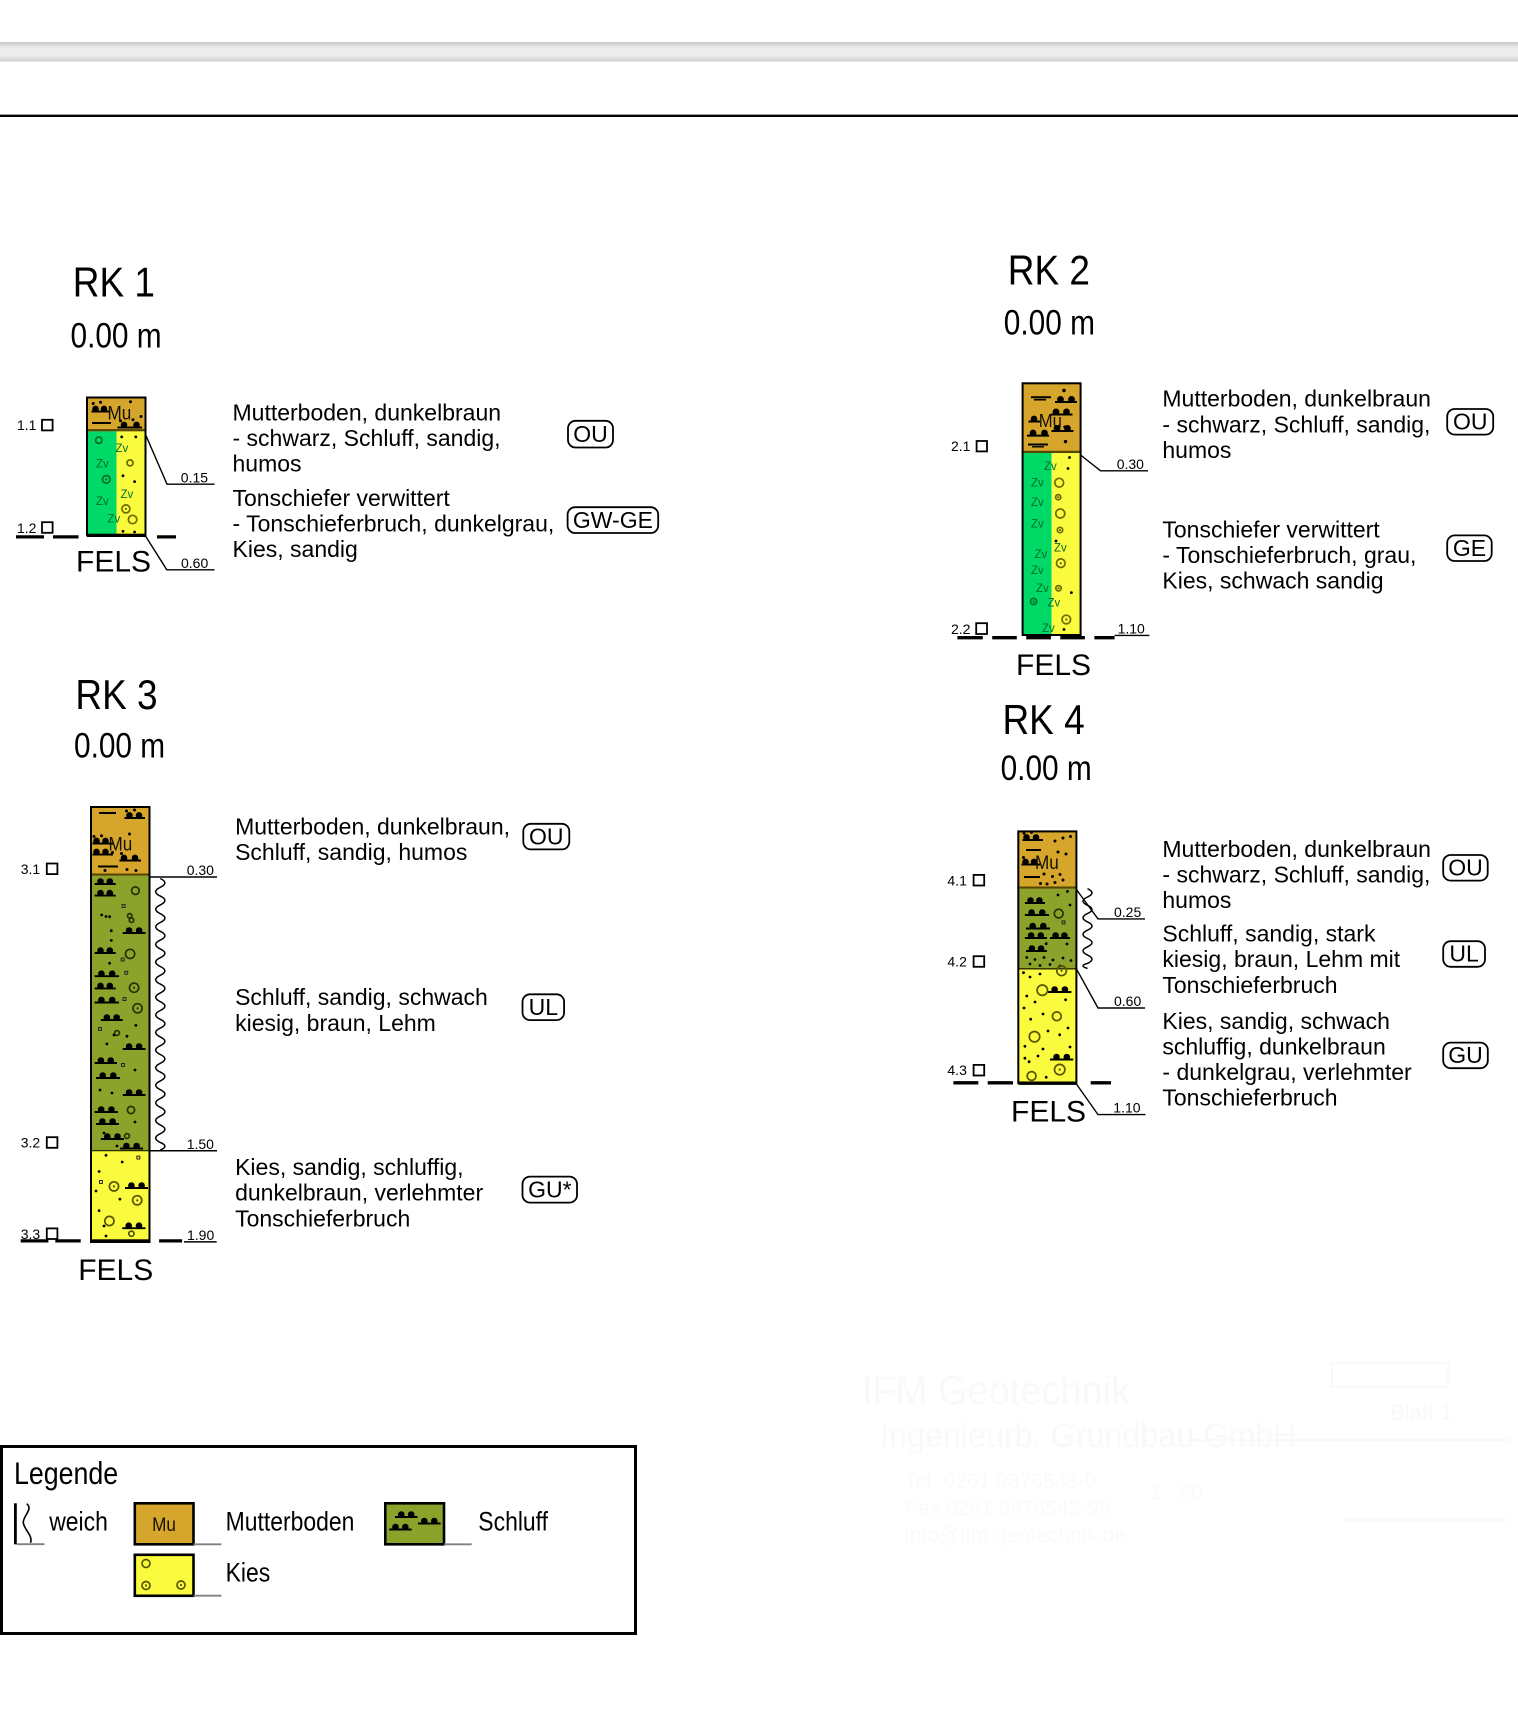  What do you see at coordinates (359, 1193) in the screenshot?
I see `svg-text: dunkelbraun, verlehmter` at bounding box center [359, 1193].